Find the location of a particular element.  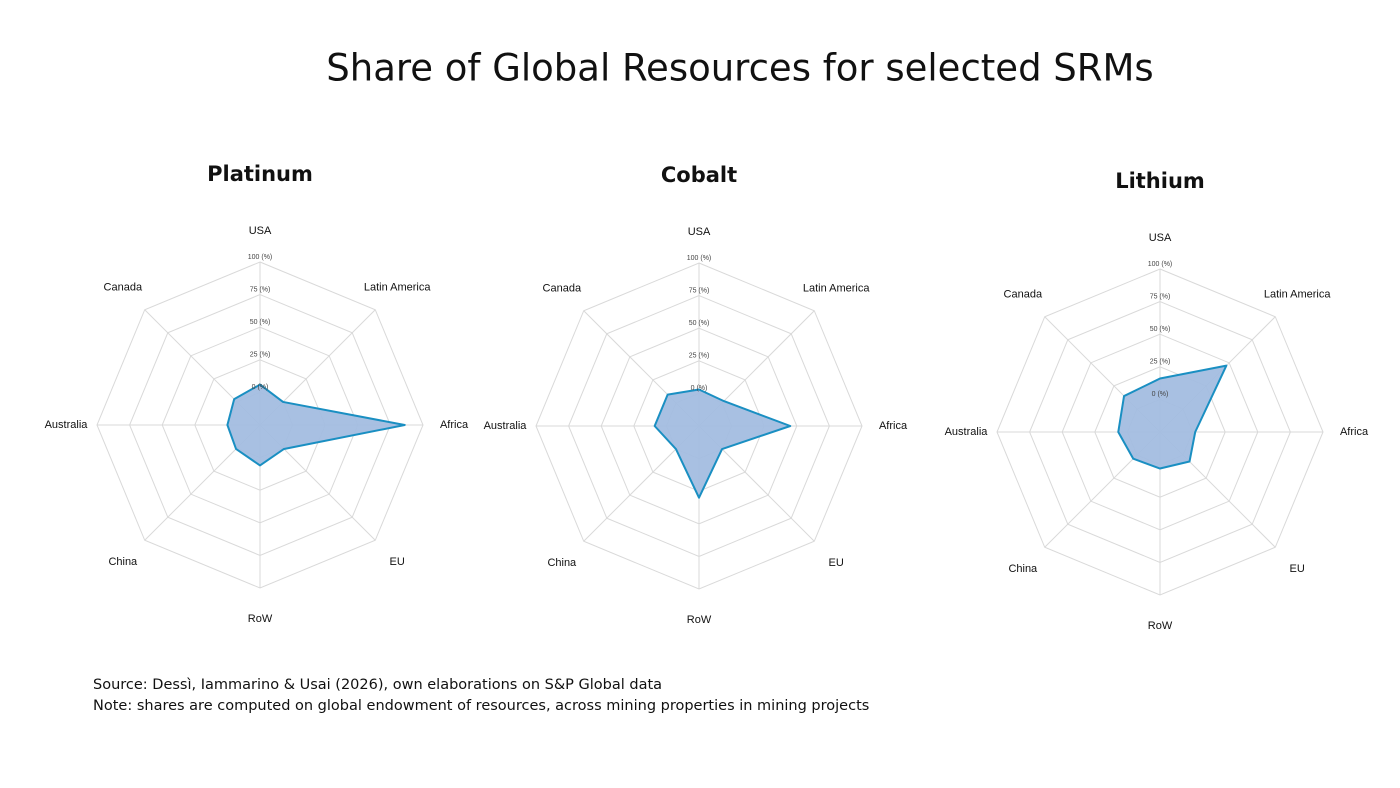

chart-title: Lithium is located at coordinates (1160, 181).